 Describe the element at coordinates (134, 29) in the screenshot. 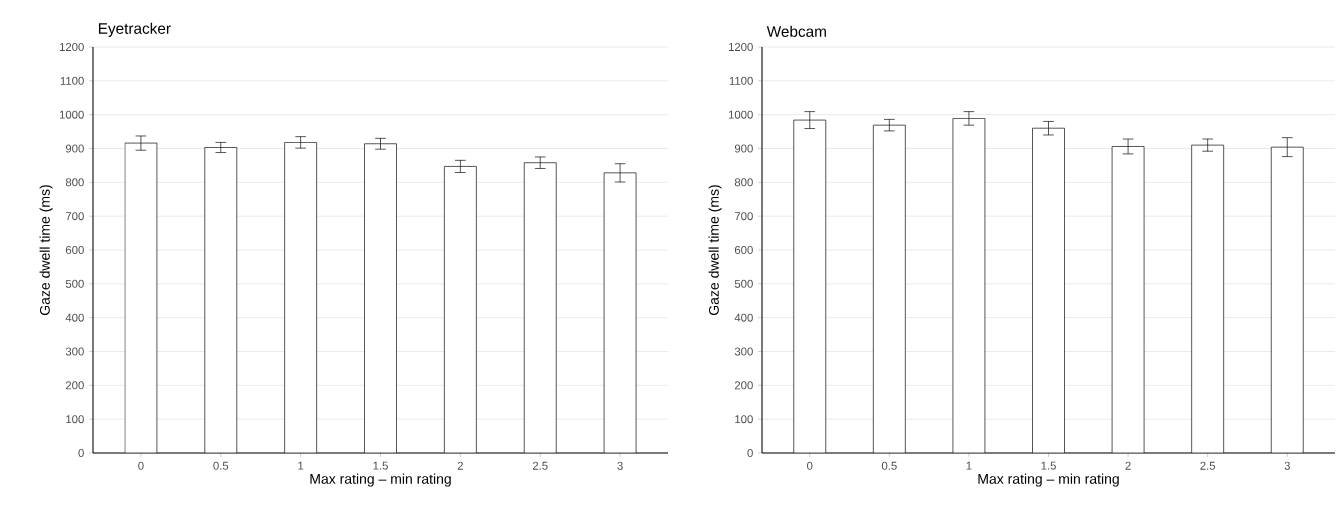

I see `chart-title: Eyetracker` at that location.